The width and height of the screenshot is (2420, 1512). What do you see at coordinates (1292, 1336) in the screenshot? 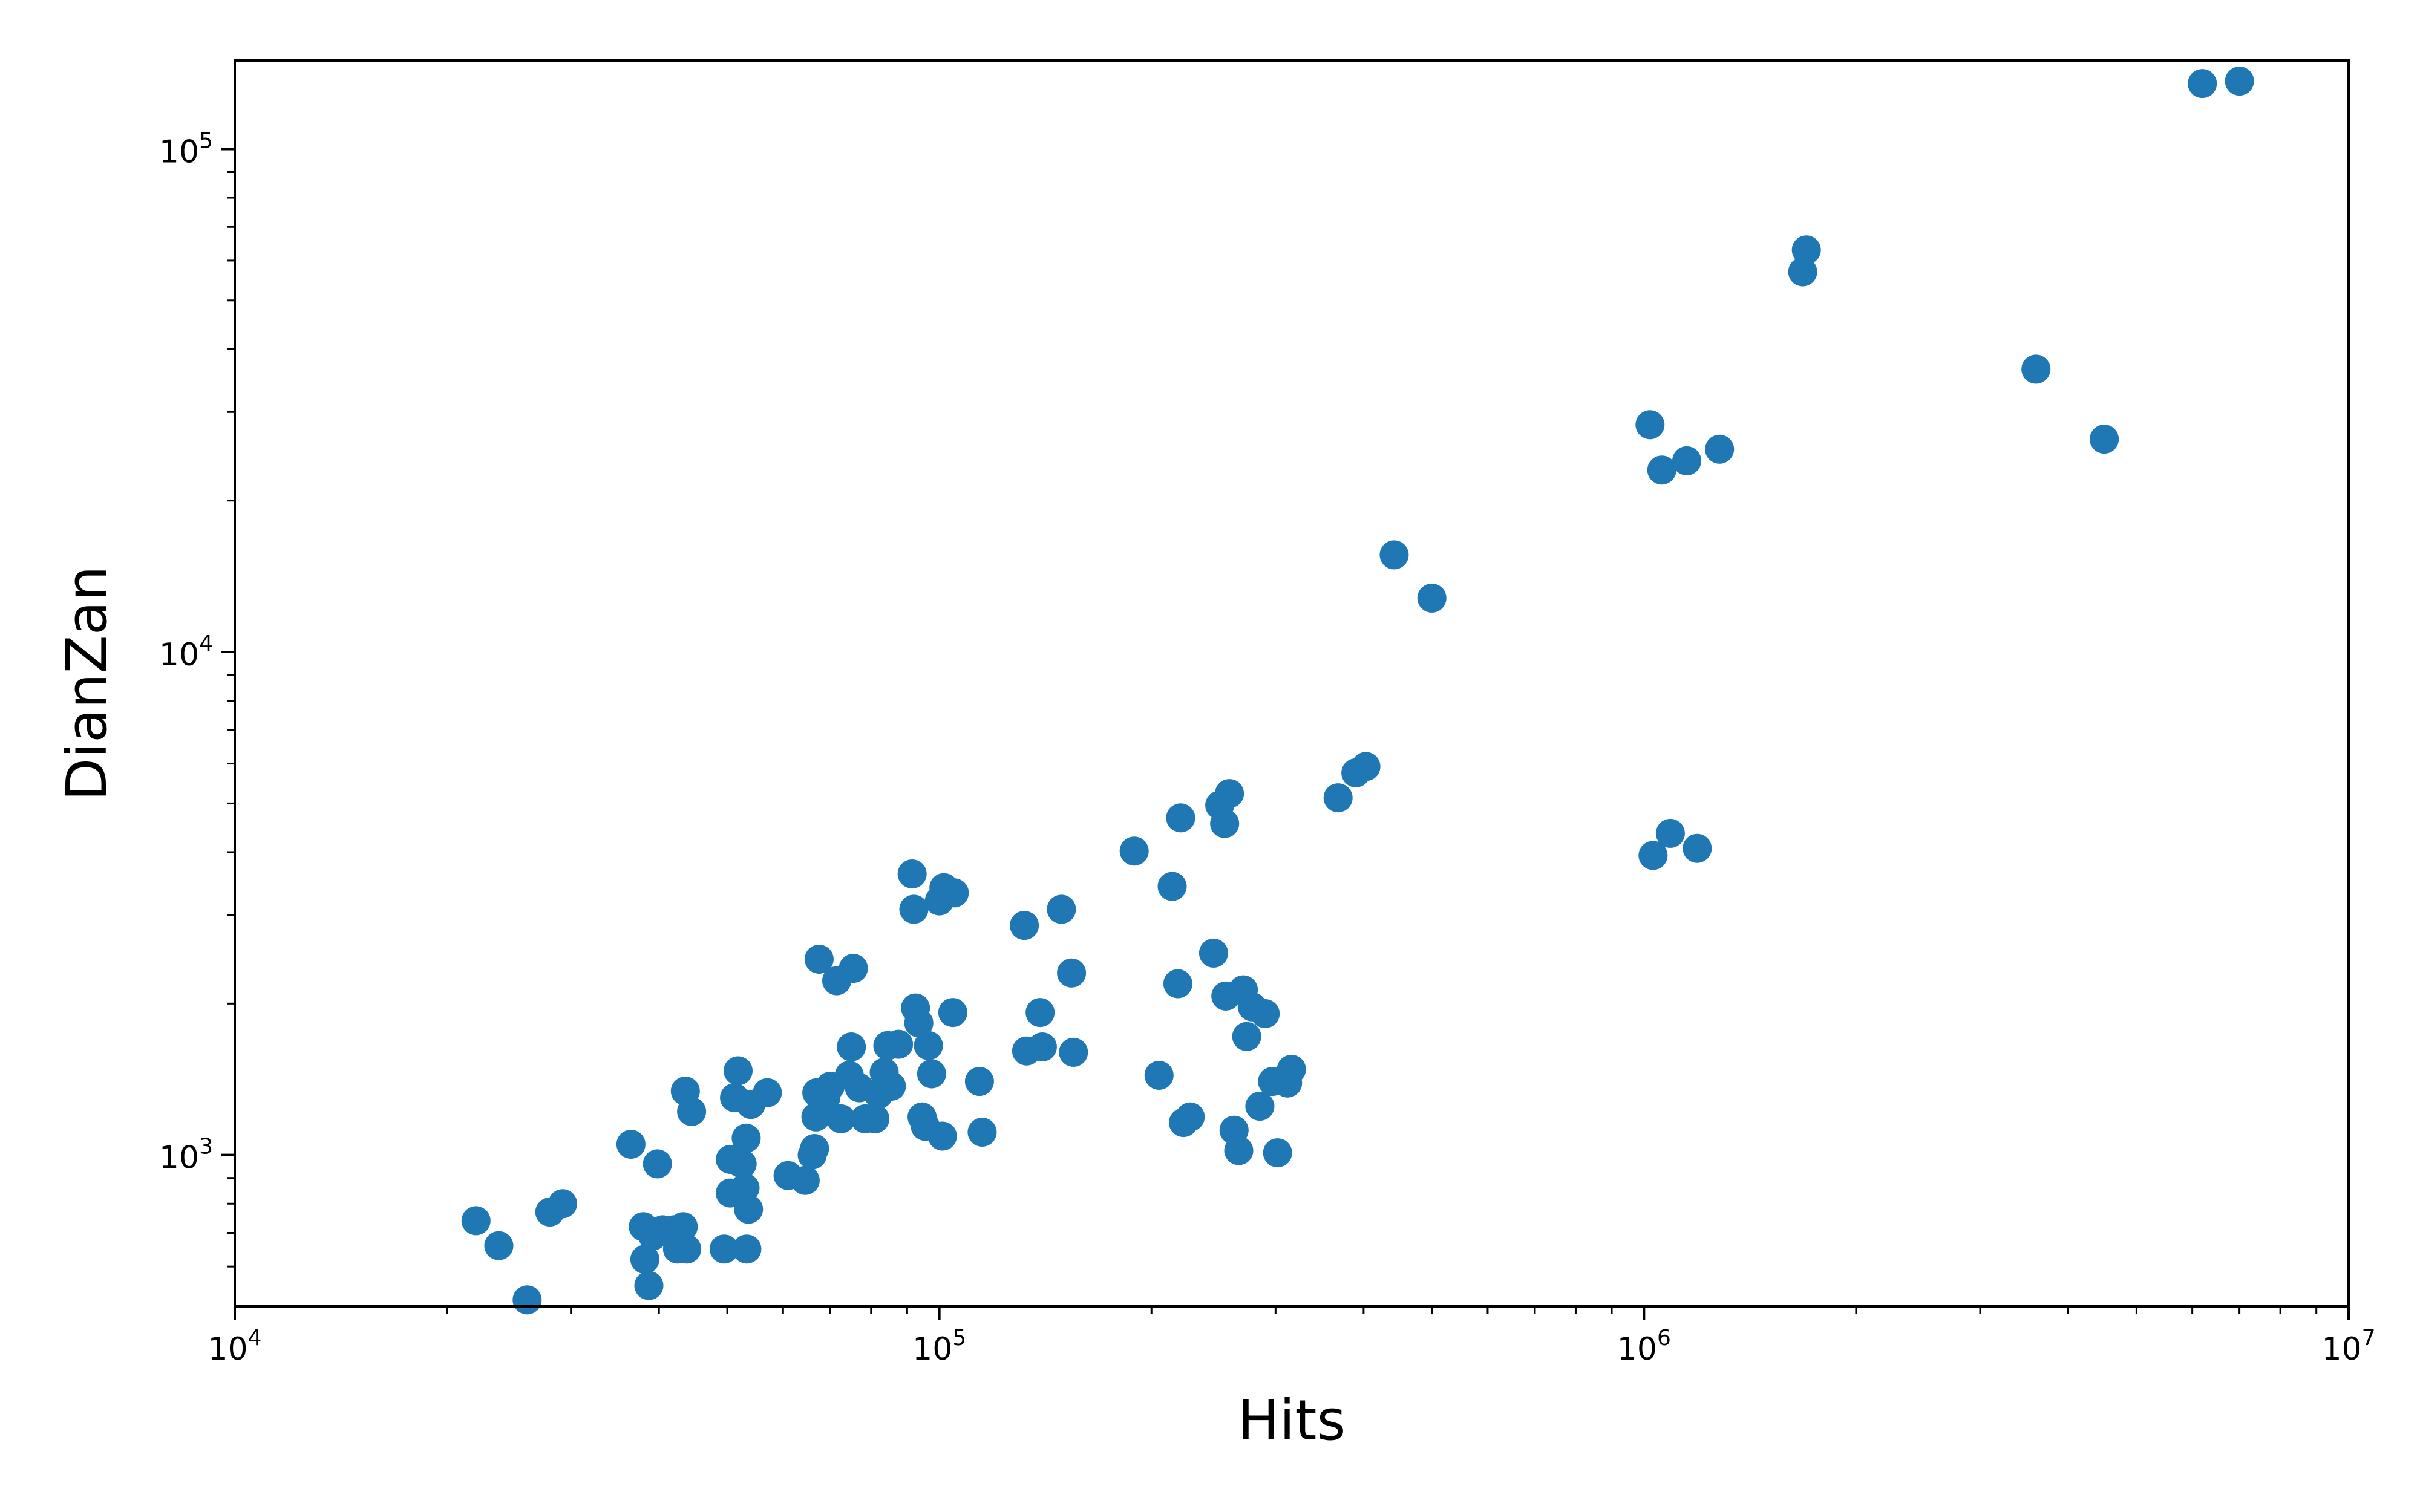
I see `x-axis: 10⁴ 10⁵ 10⁶ 10⁷` at bounding box center [1292, 1336].